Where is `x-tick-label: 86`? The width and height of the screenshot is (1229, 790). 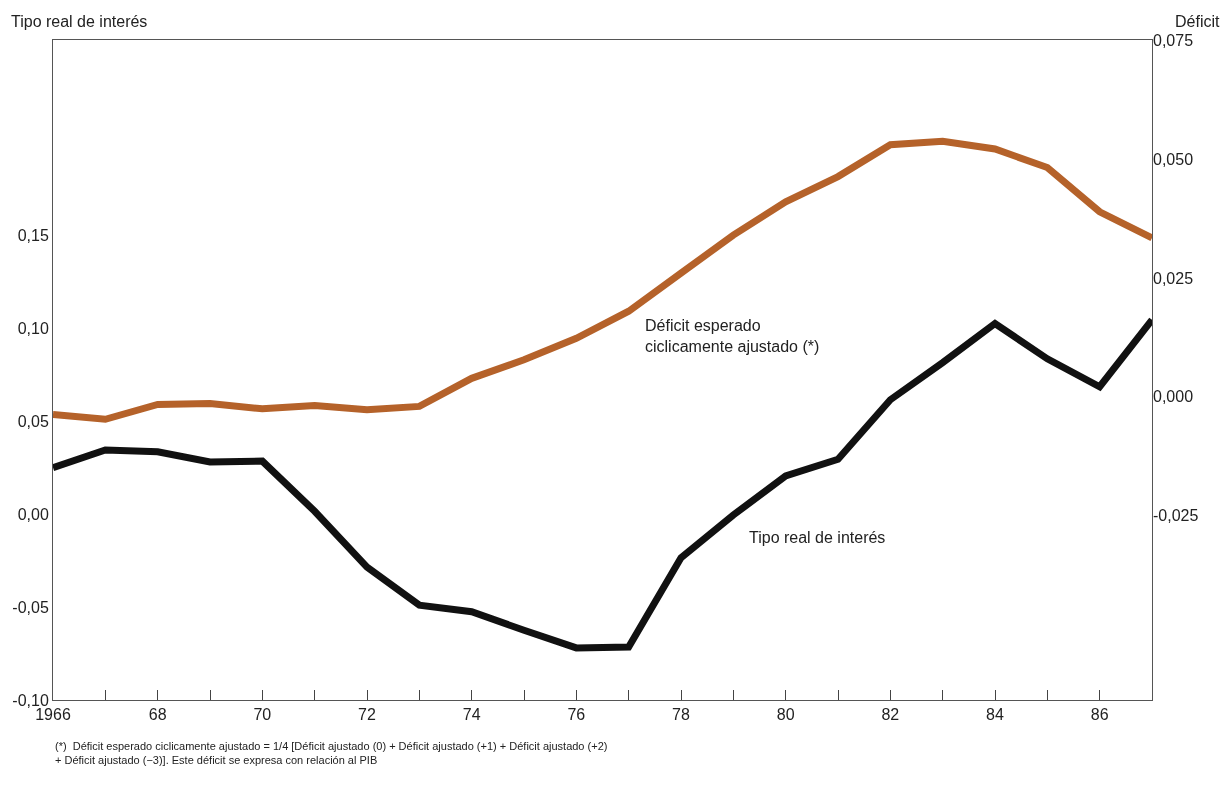 x-tick-label: 86 is located at coordinates (1099, 715).